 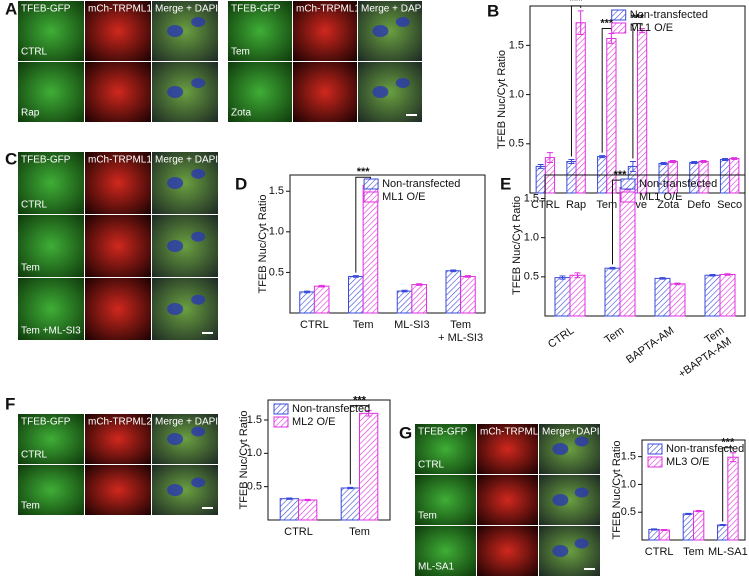 I want to click on column-label: mCh-TRPML2, so click(x=120, y=422).